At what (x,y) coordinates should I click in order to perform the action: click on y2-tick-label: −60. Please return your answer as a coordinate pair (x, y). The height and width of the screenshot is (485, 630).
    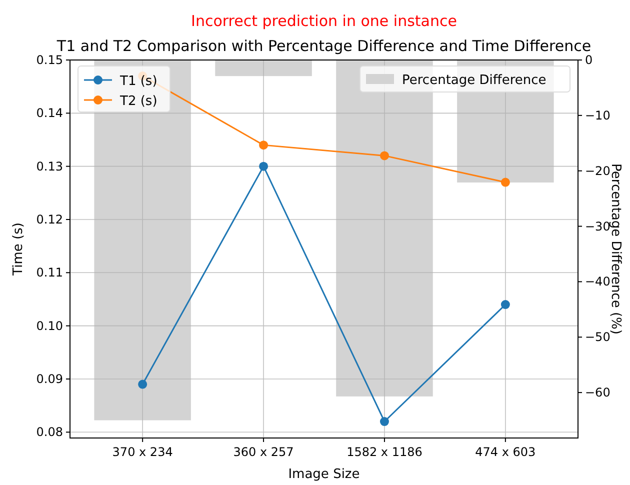
    Looking at the image, I should click on (597, 393).